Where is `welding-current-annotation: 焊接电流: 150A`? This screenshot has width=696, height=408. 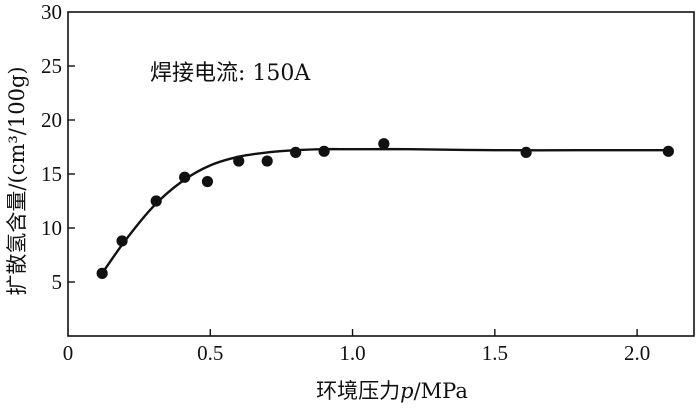 welding-current-annotation: 焊接电流: 150A is located at coordinates (230, 73).